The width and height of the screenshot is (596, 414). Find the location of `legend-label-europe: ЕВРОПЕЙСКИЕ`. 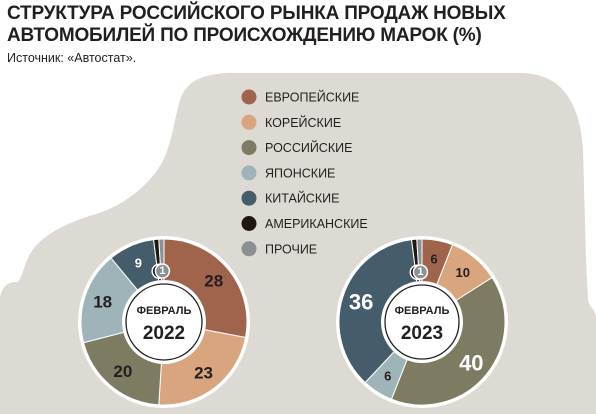

legend-label-europe: ЕВРОПЕЙСКИЕ is located at coordinates (312, 97).